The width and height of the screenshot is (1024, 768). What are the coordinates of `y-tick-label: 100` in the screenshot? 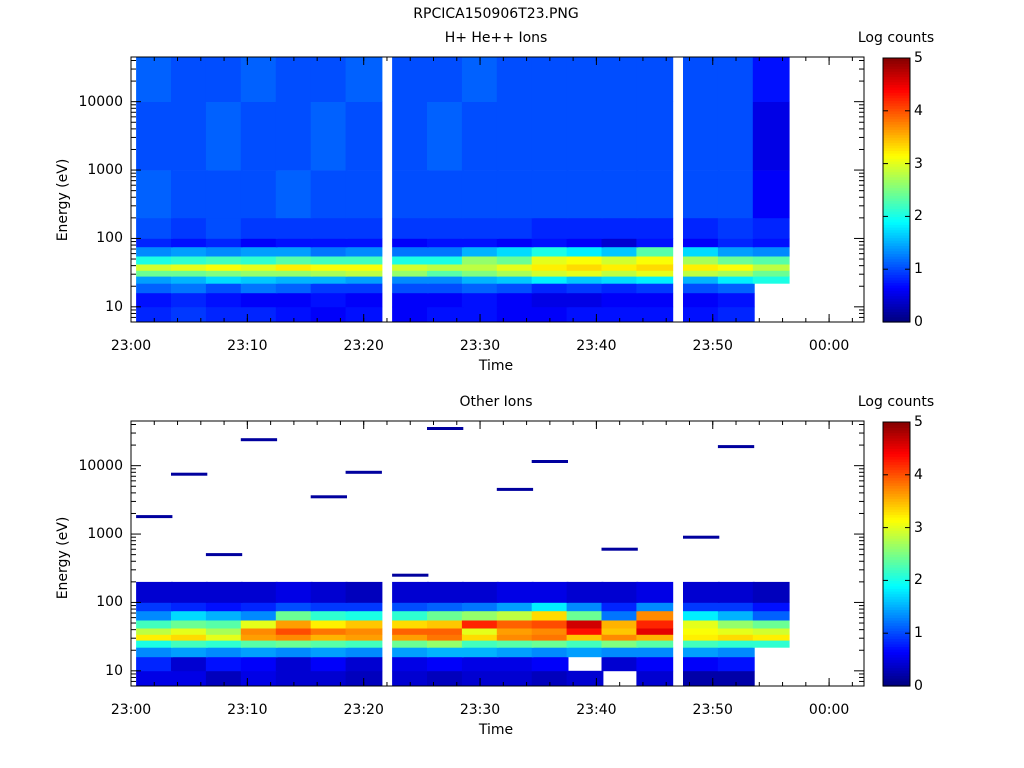 It's located at (109, 602).